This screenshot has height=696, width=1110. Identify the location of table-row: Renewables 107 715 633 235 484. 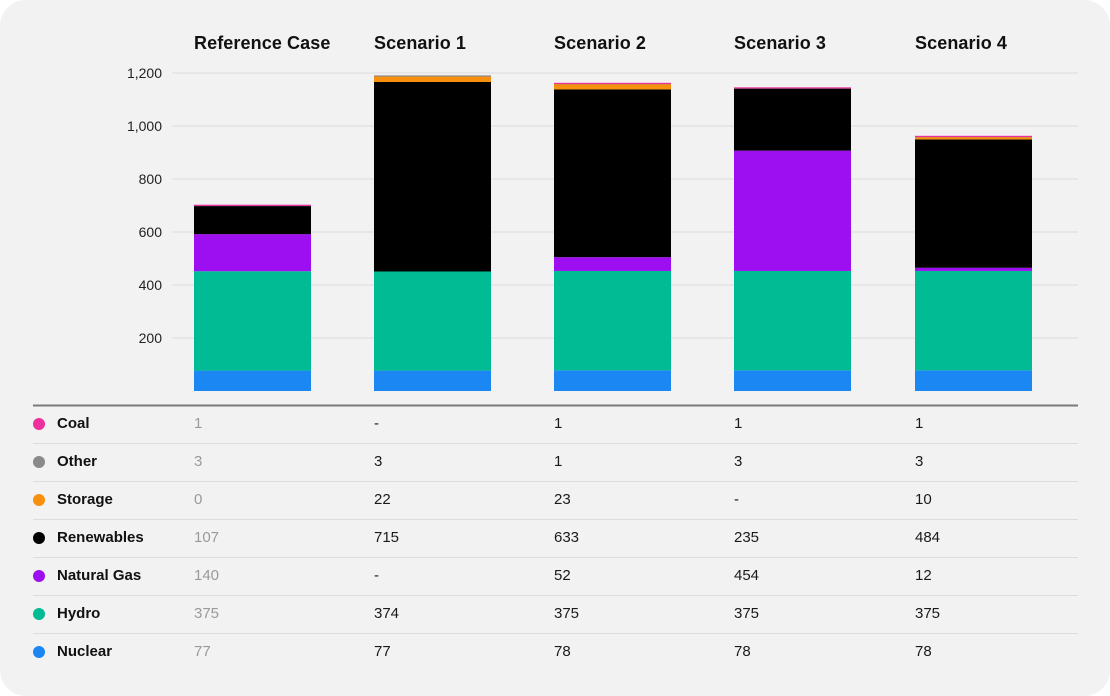
(555, 538).